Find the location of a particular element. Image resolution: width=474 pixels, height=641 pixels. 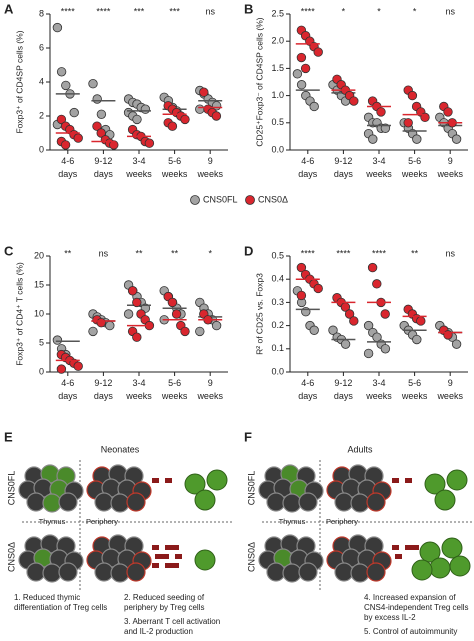

x-tick-label-line: 9-12 is located at coordinates (103, 161).